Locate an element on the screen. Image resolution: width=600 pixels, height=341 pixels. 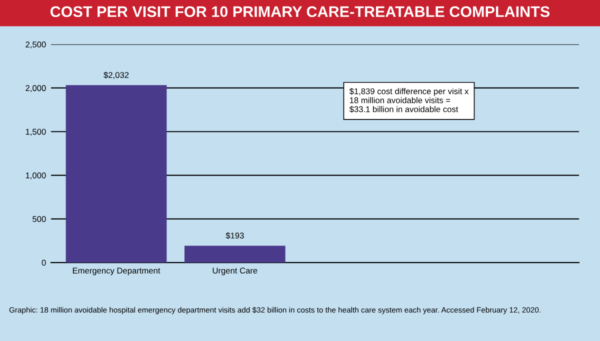
y-tick-label: 2,000 is located at coordinates (36, 88).